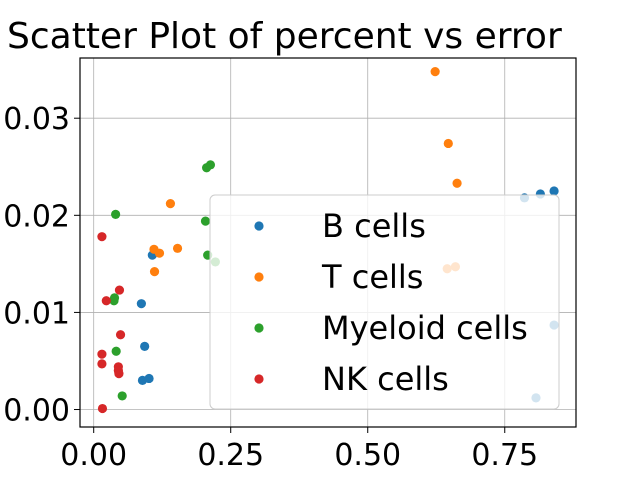 This screenshot has height=480, width=640. What do you see at coordinates (425, 328) in the screenshot?
I see `legend-label: Myeloid cells` at bounding box center [425, 328].